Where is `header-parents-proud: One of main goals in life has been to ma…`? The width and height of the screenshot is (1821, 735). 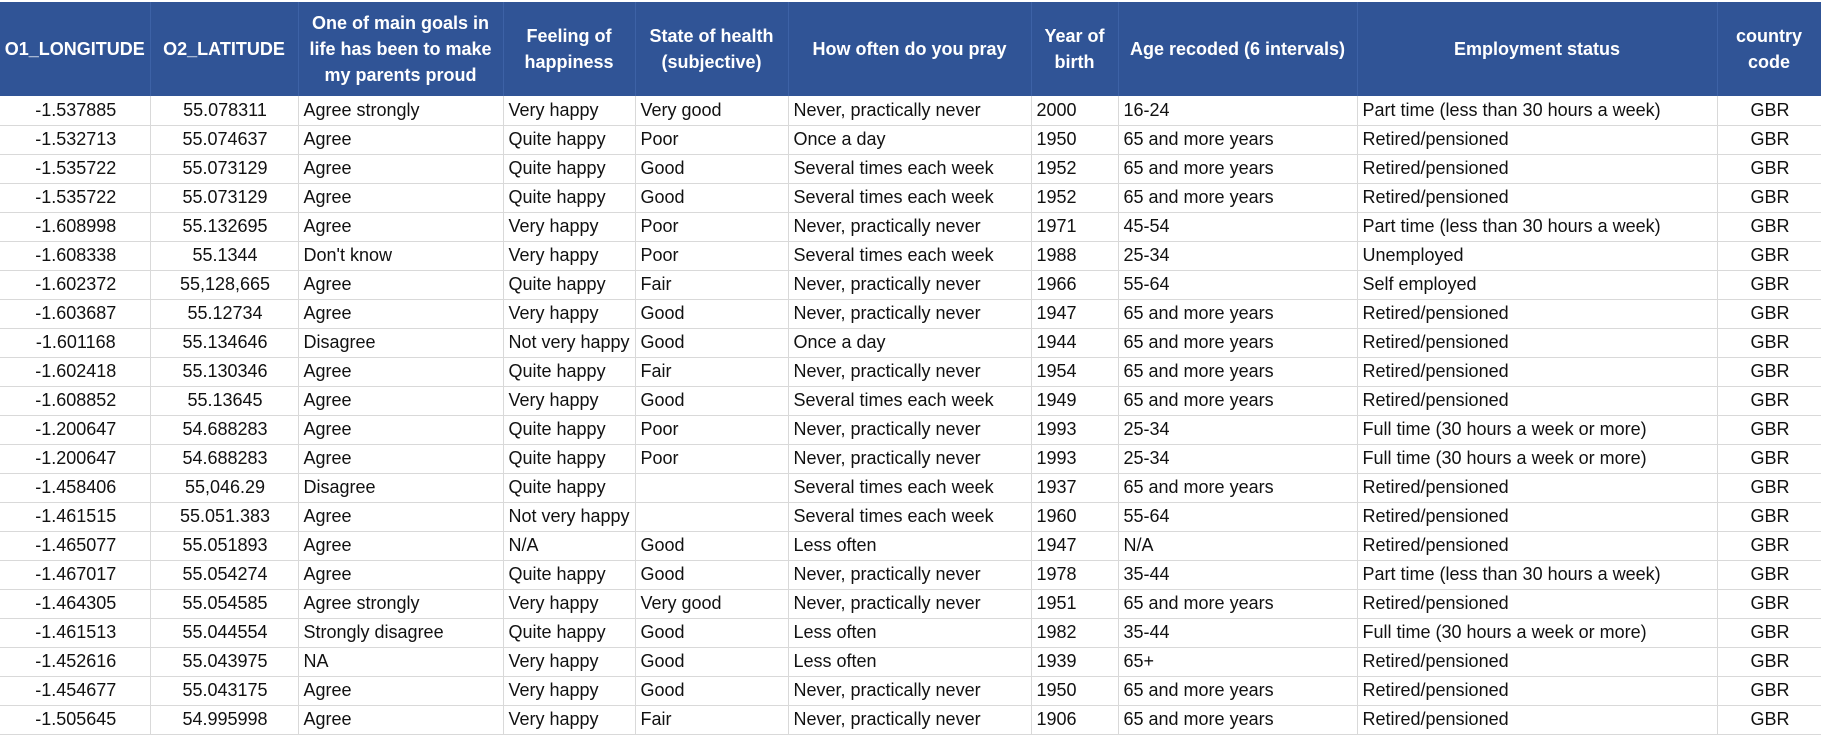 header-parents-proud: One of main goals in life has been to ma… is located at coordinates (401, 49).